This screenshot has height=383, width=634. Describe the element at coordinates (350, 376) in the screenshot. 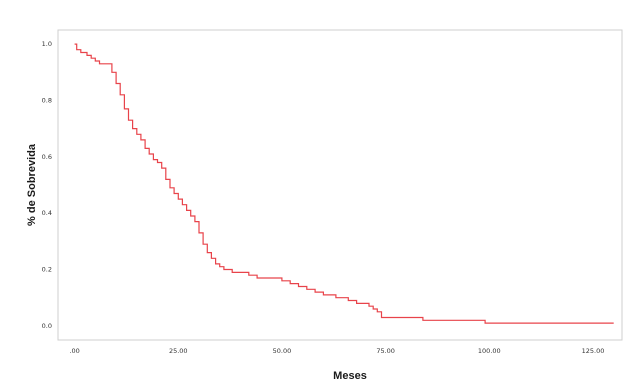

I see `x-axis-title: Meses` at that location.